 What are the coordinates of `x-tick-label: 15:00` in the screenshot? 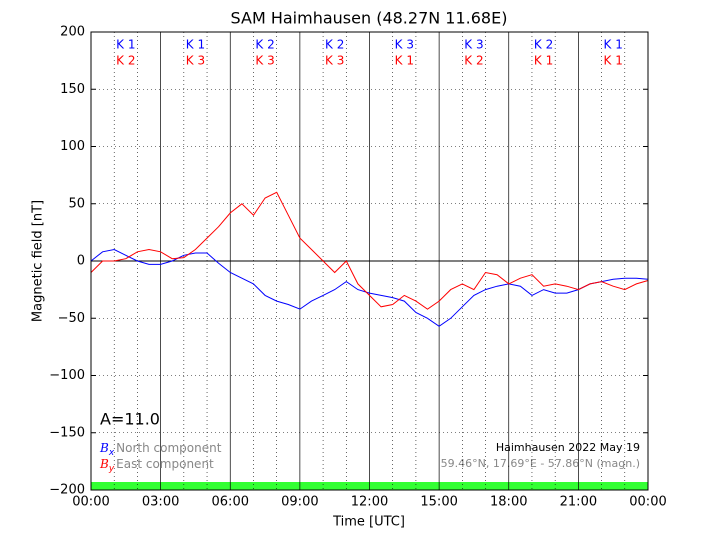 It's located at (438, 502).